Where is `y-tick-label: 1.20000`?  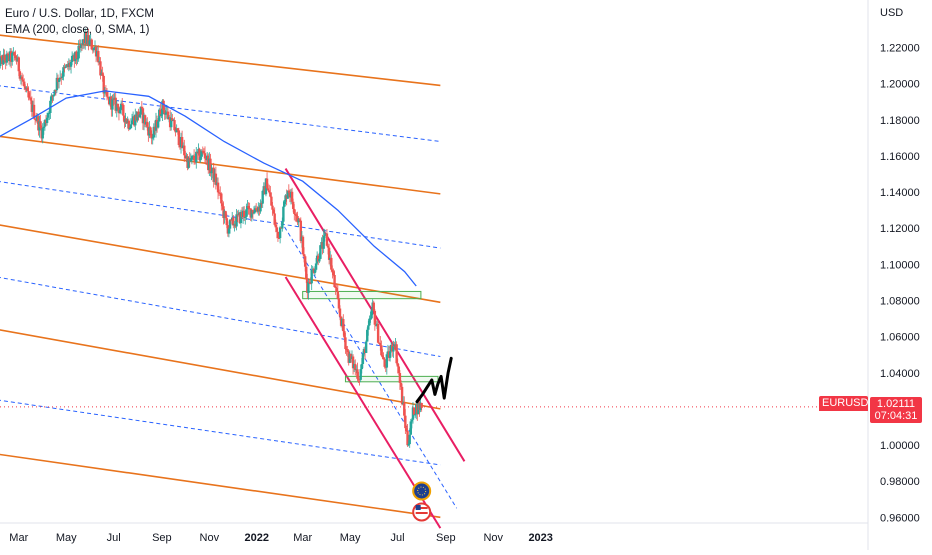
y-tick-label: 1.20000 is located at coordinates (900, 85).